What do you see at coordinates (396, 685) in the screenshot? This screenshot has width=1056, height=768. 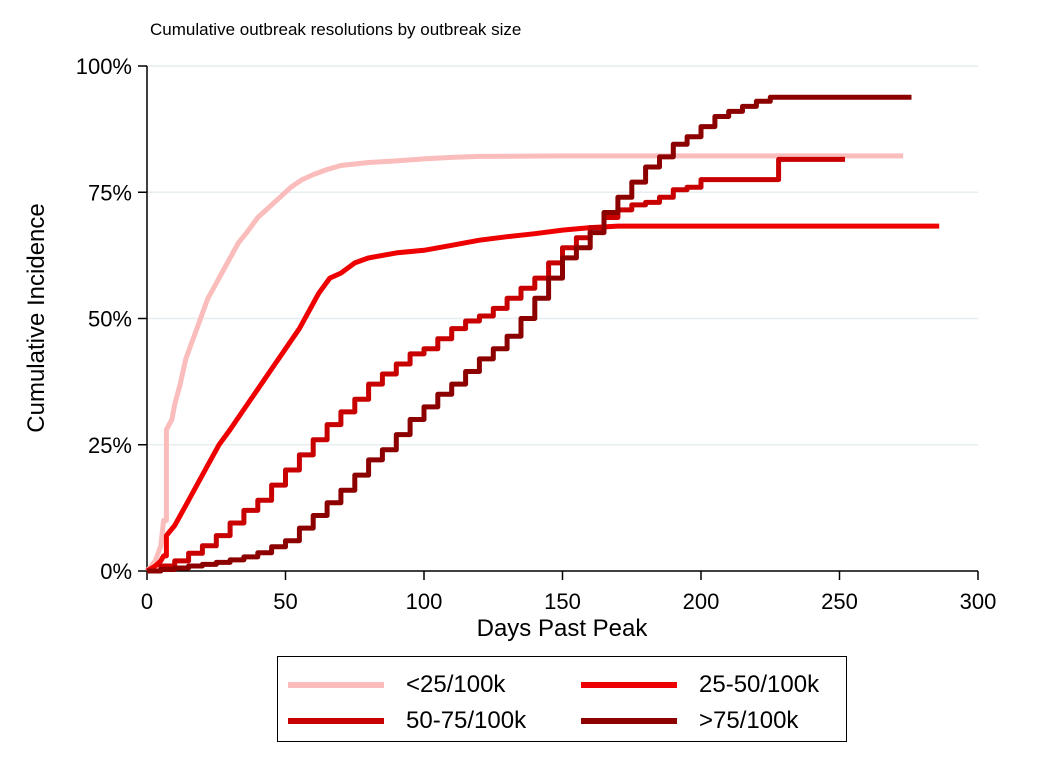 I see `legend-item-lt25: <25/100k` at bounding box center [396, 685].